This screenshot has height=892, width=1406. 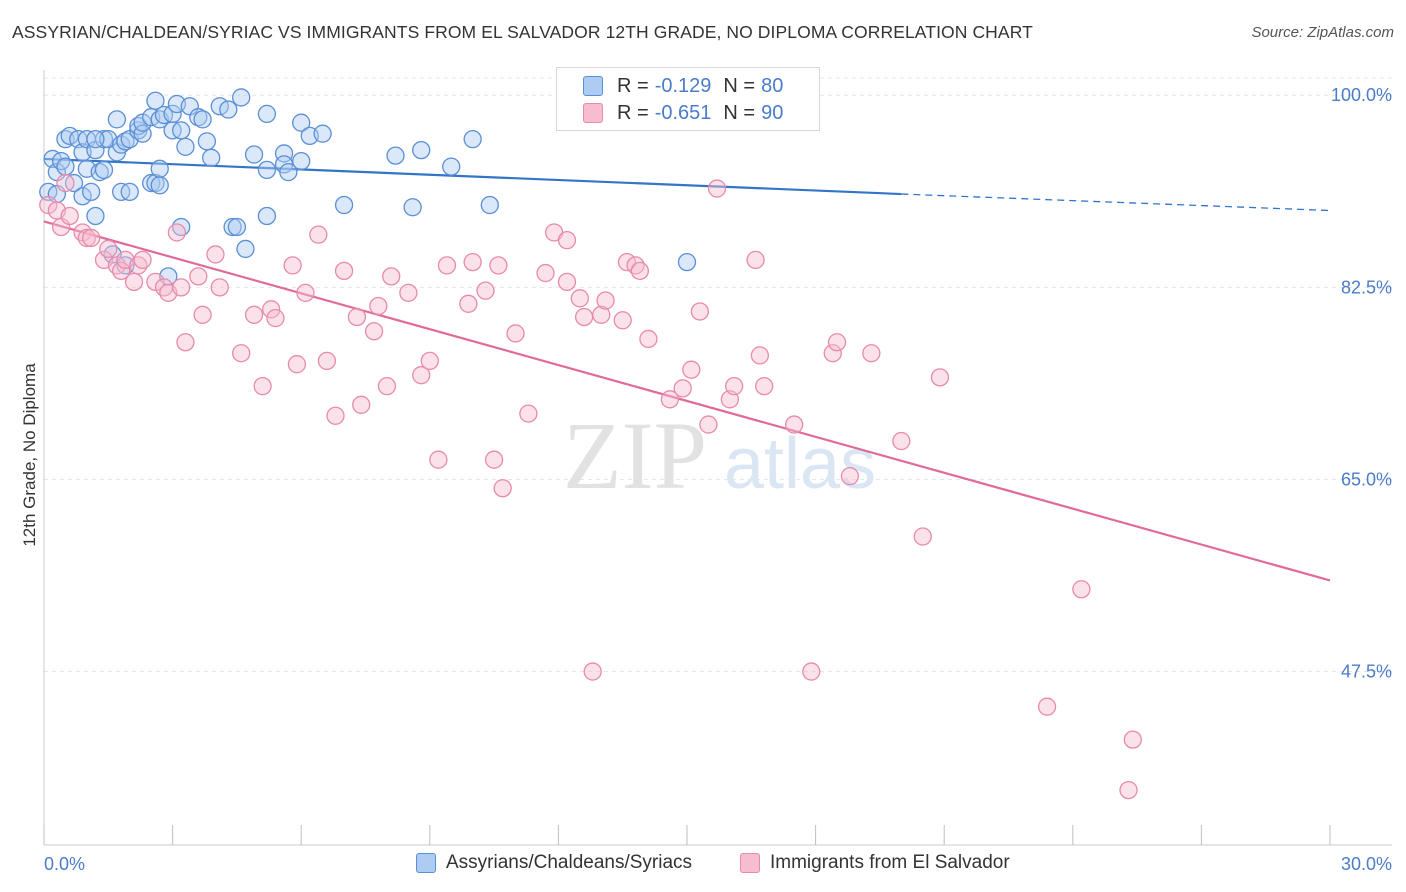 I want to click on series-legend-swatch-blue, so click(x=426, y=863).